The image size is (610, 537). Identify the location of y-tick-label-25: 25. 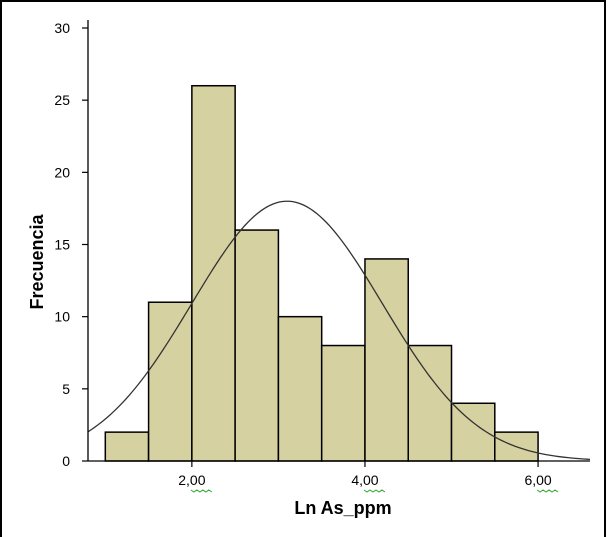
(62, 100).